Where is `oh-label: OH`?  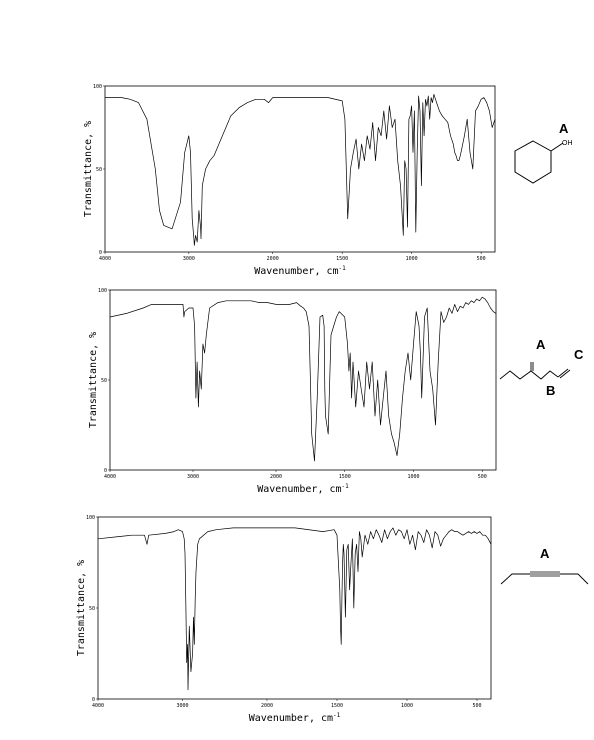 oh-label: OH is located at coordinates (567, 143).